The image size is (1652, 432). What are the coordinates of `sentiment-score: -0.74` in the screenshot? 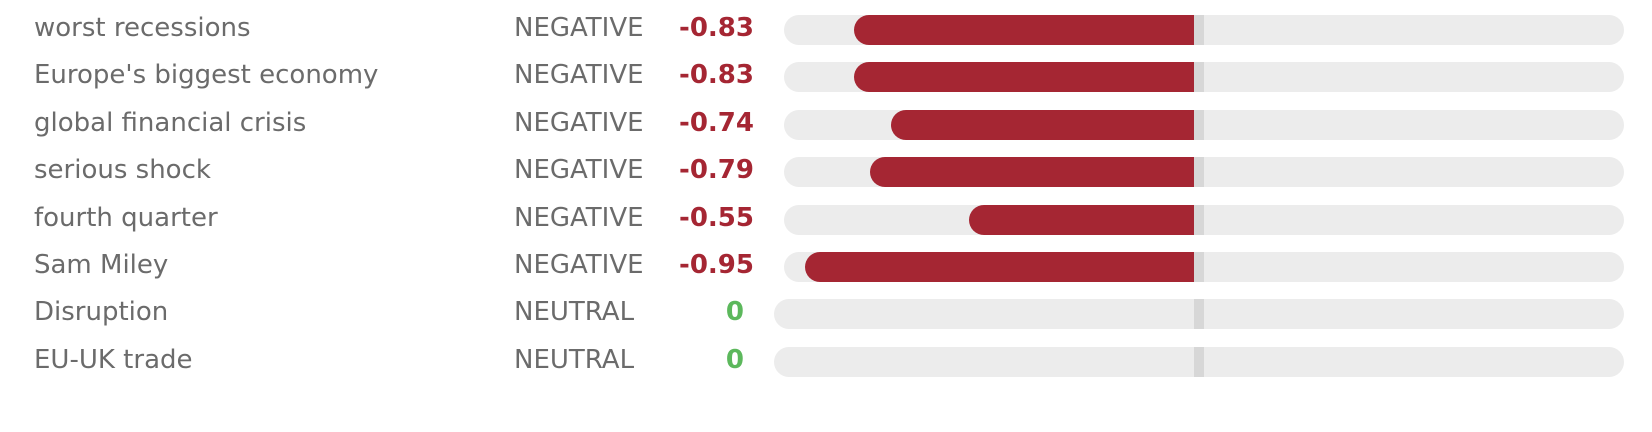 It's located at (716, 122).